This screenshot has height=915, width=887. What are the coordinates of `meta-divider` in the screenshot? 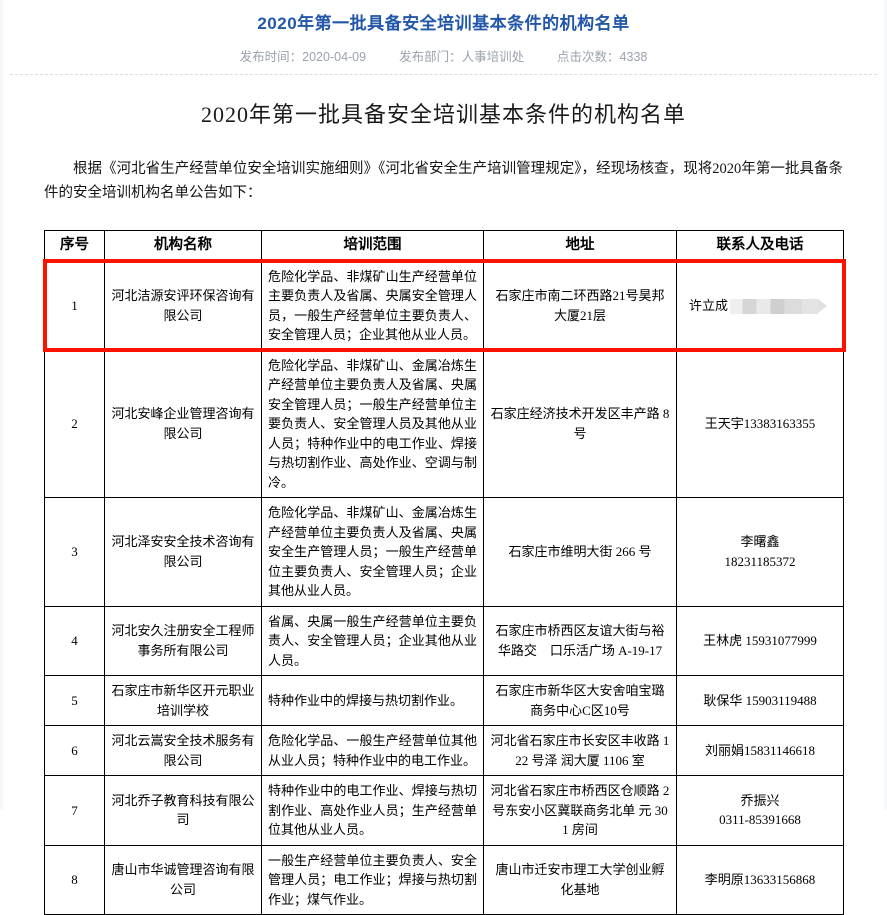 It's located at (443, 75).